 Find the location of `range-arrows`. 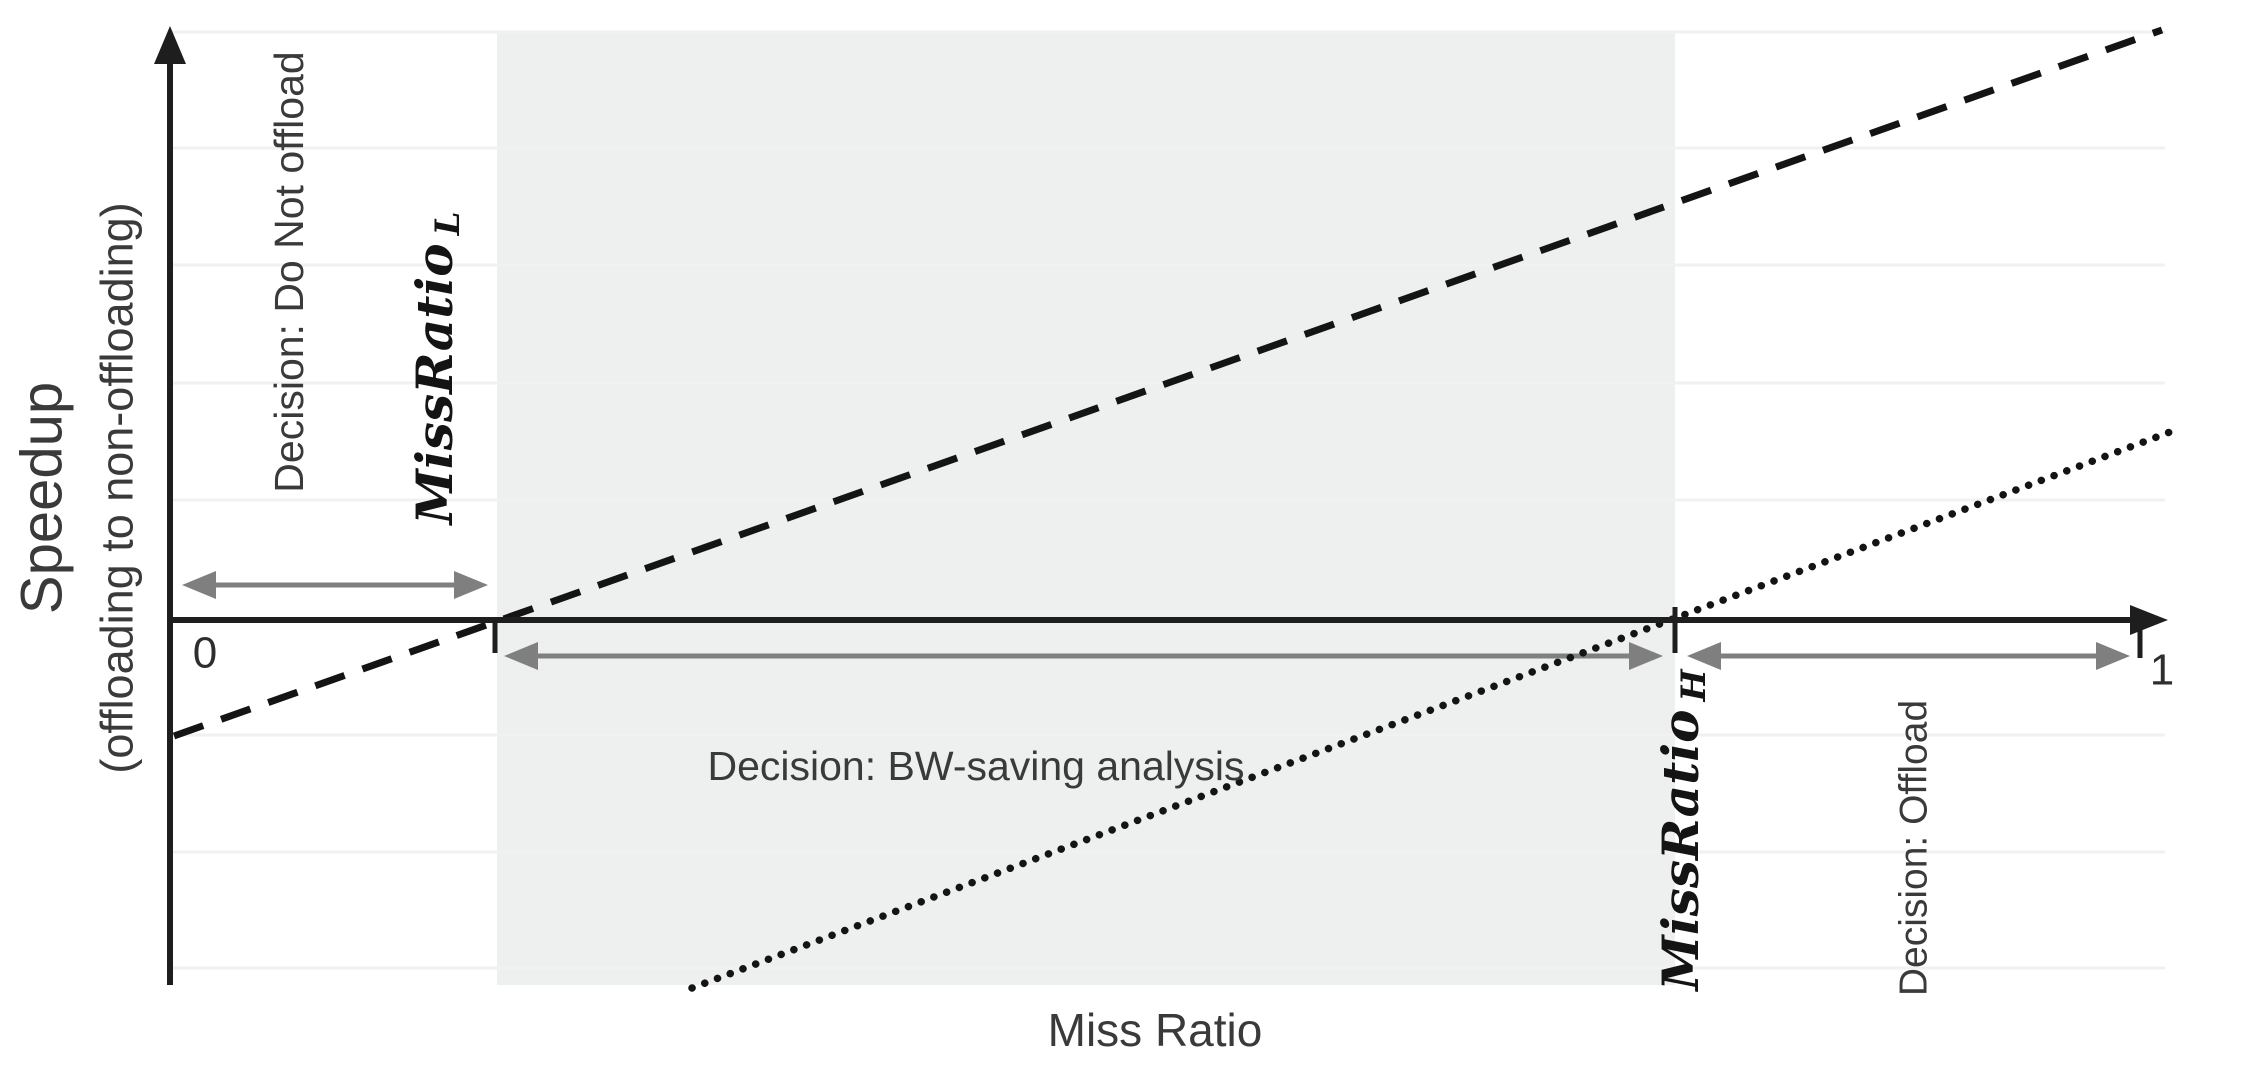

range-arrows is located at coordinates (1157, 620).